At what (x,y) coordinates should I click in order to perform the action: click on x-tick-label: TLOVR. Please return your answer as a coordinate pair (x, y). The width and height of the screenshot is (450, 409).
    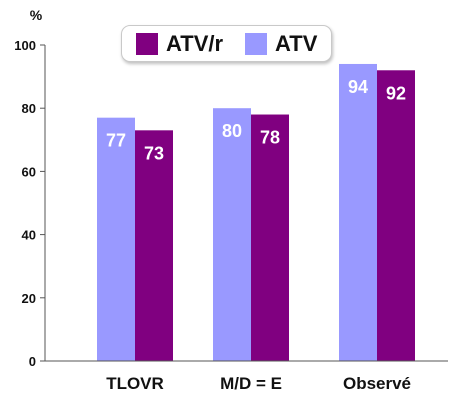
    Looking at the image, I should click on (135, 383).